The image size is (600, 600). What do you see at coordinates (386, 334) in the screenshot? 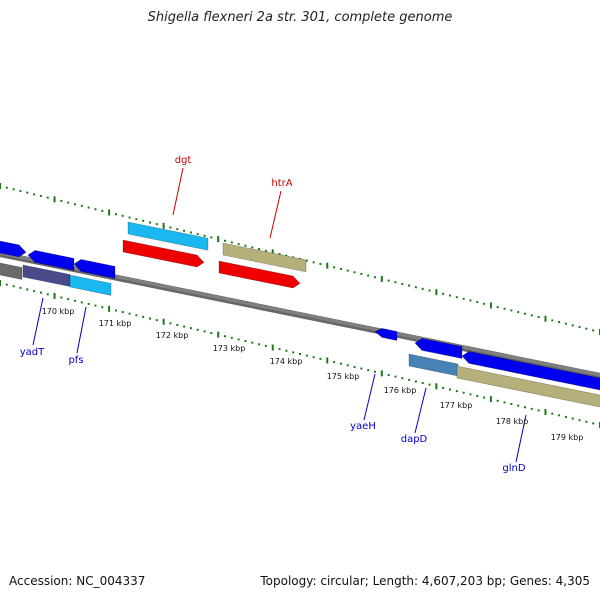
I see `feature-blue-yaeH` at bounding box center [386, 334].